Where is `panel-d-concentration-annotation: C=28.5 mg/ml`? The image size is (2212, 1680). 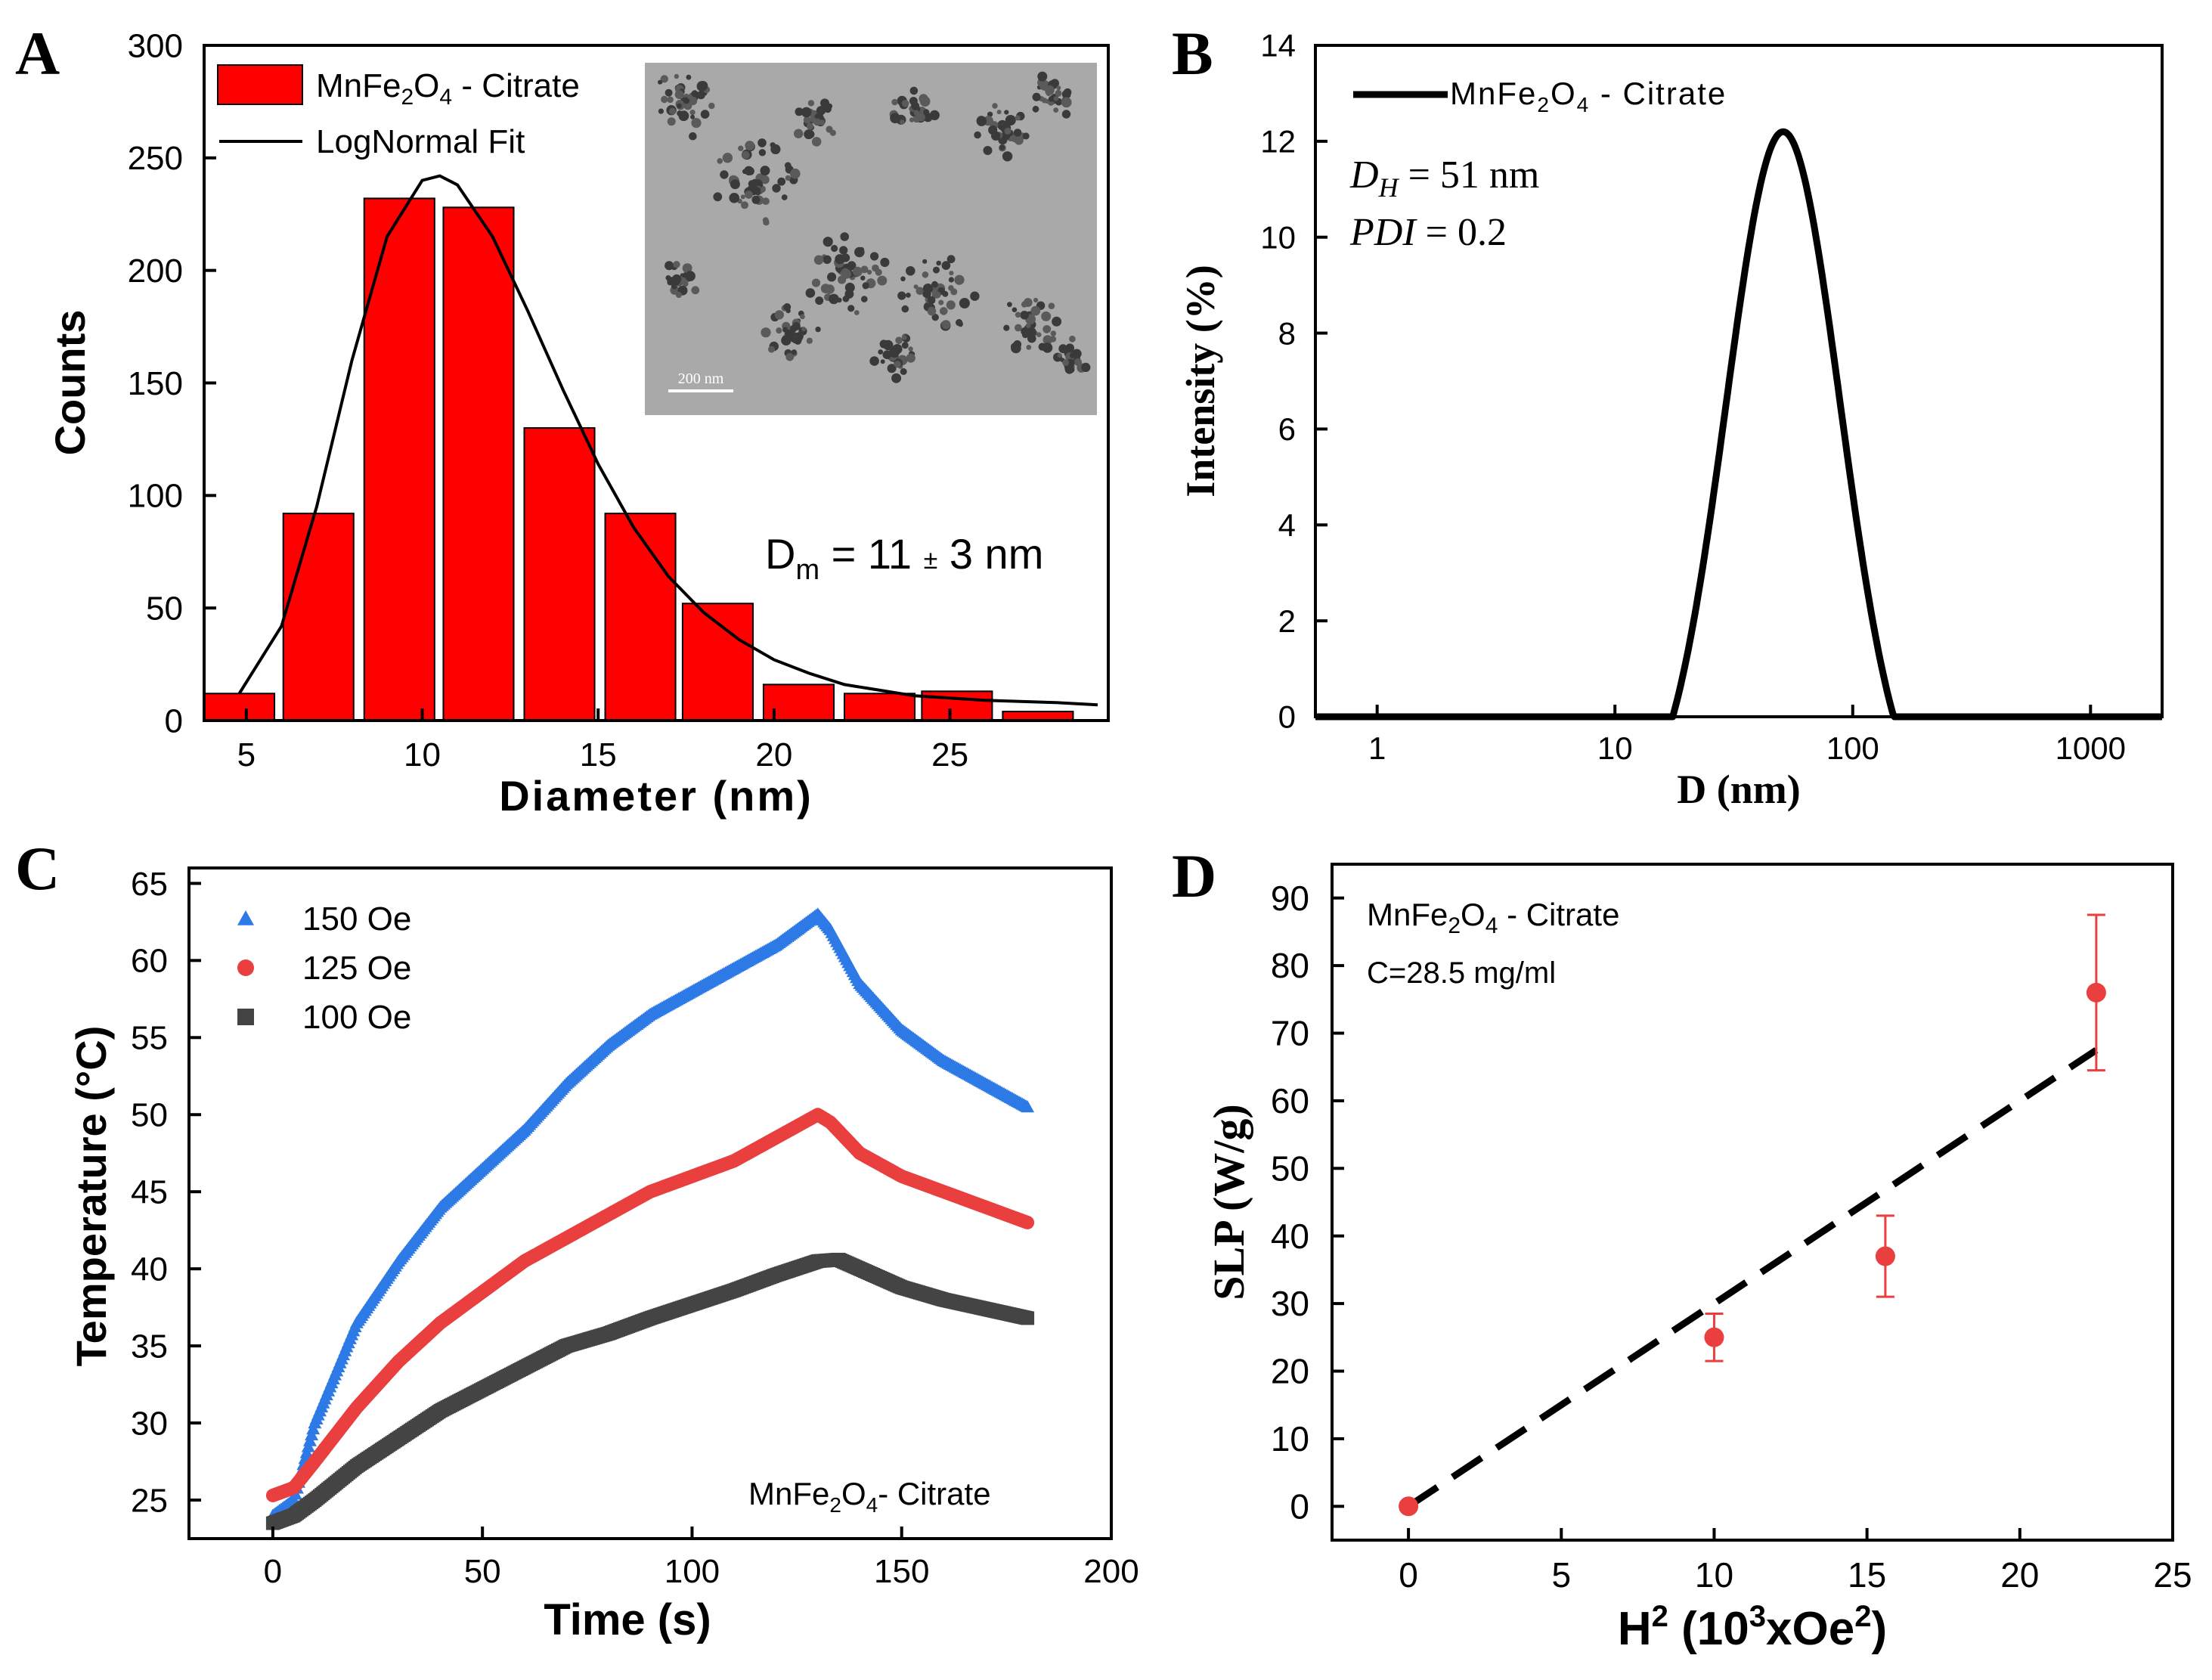 panel-d-concentration-annotation: C=28.5 mg/ml is located at coordinates (1461, 973).